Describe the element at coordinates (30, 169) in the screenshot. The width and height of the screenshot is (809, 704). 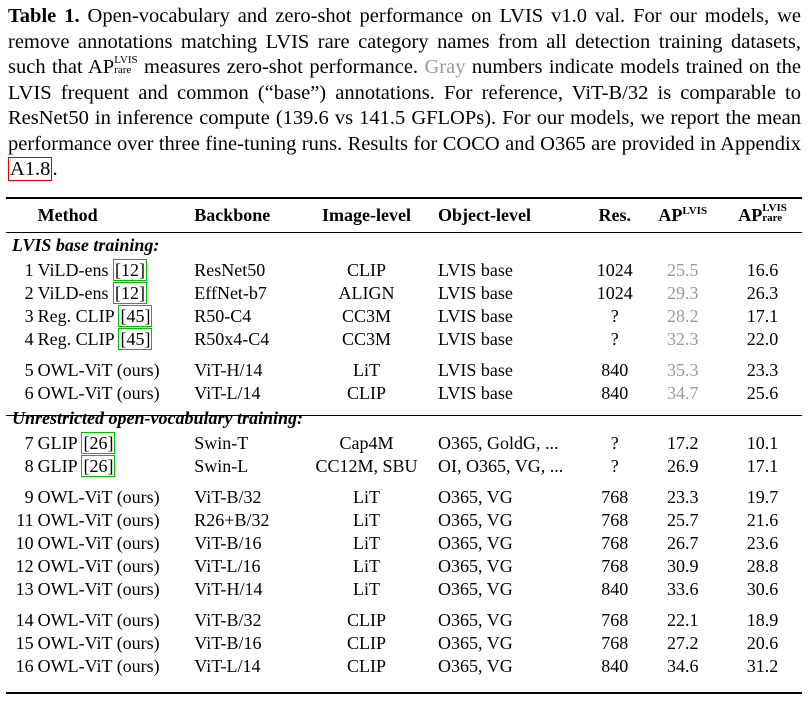
I see `appendix-link: A1.8` at that location.